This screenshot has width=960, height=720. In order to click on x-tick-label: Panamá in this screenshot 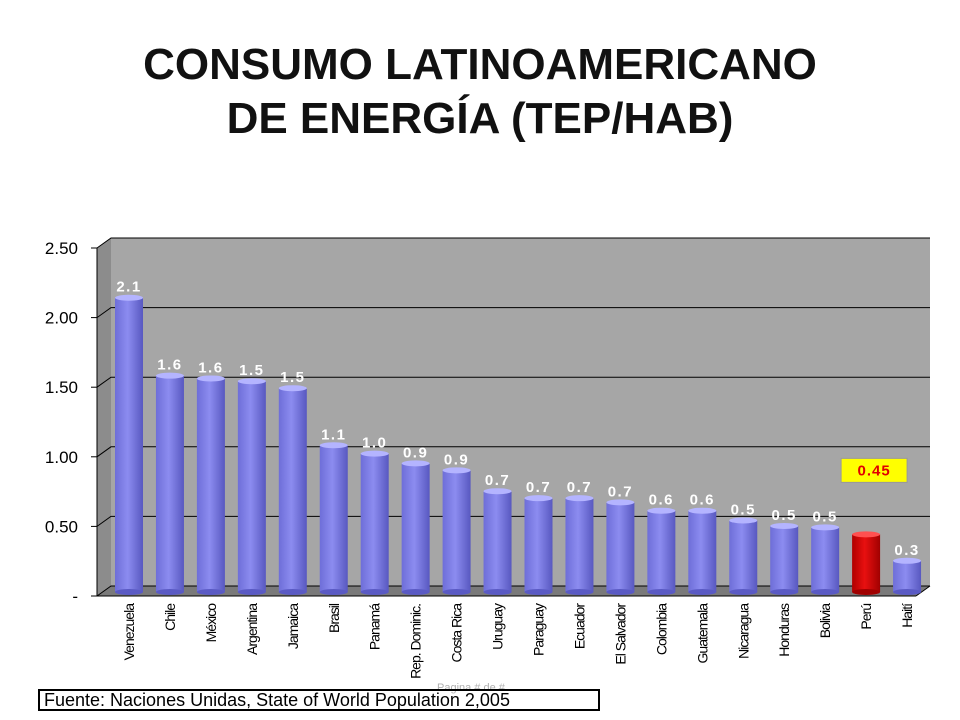, I will do `click(375, 626)`.